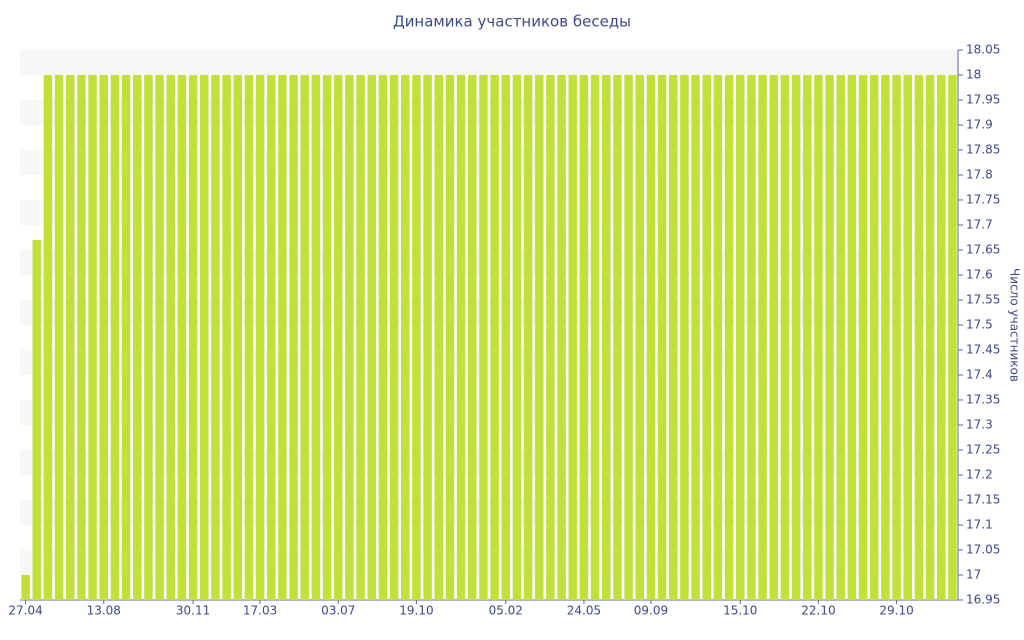  I want to click on y-tick-label: 17.55, so click(983, 300).